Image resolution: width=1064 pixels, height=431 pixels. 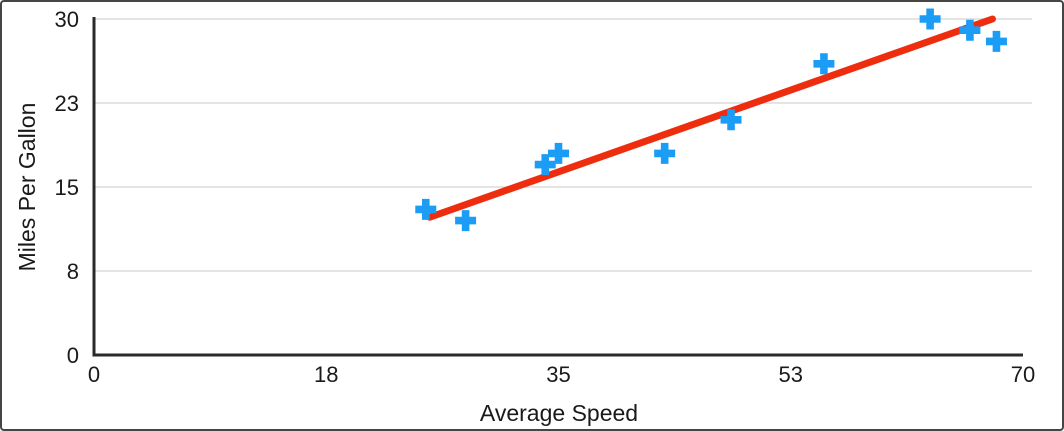 I want to click on x-axis-title: Average Speed, so click(x=559, y=413).